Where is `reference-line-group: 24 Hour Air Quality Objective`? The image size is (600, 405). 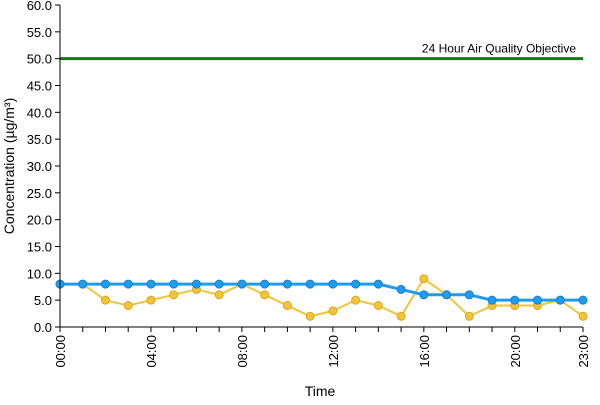 reference-line-group: 24 Hour Air Quality Objective is located at coordinates (321, 51).